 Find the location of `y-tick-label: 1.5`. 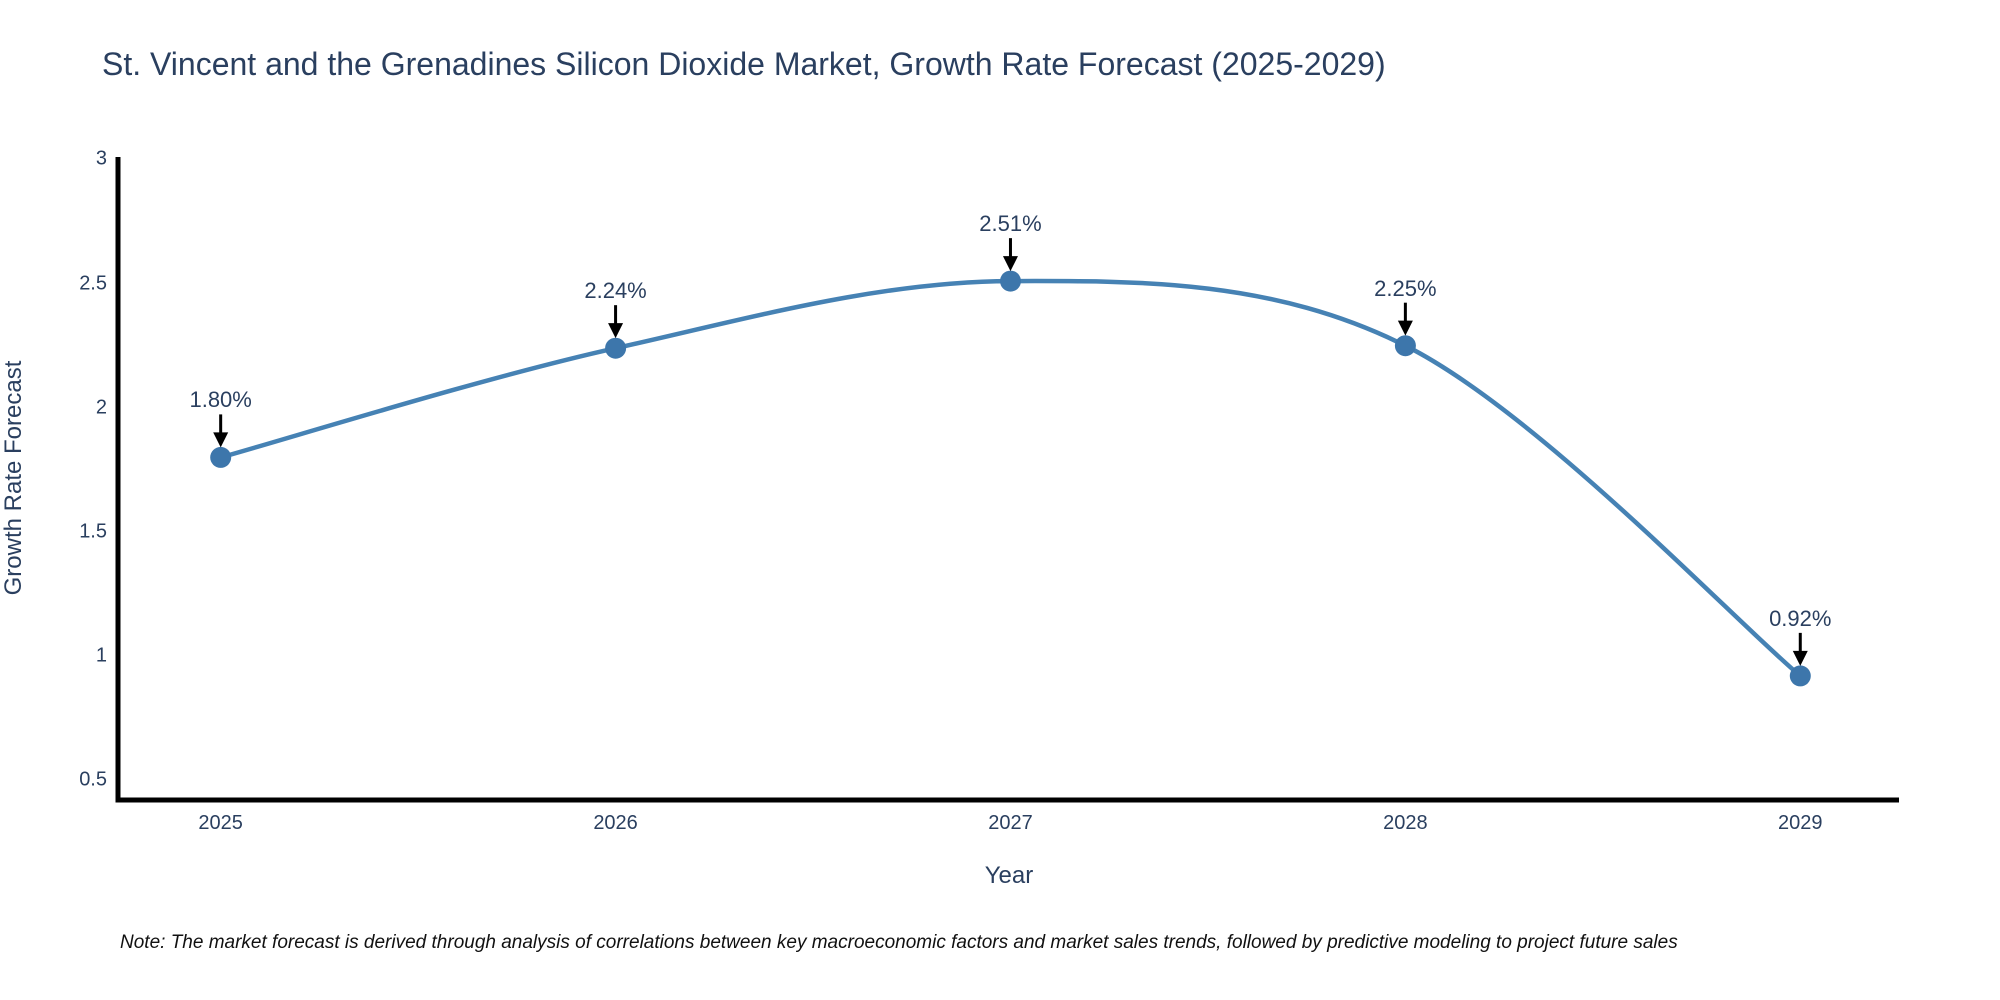

y-tick-label: 1.5 is located at coordinates (93, 531).